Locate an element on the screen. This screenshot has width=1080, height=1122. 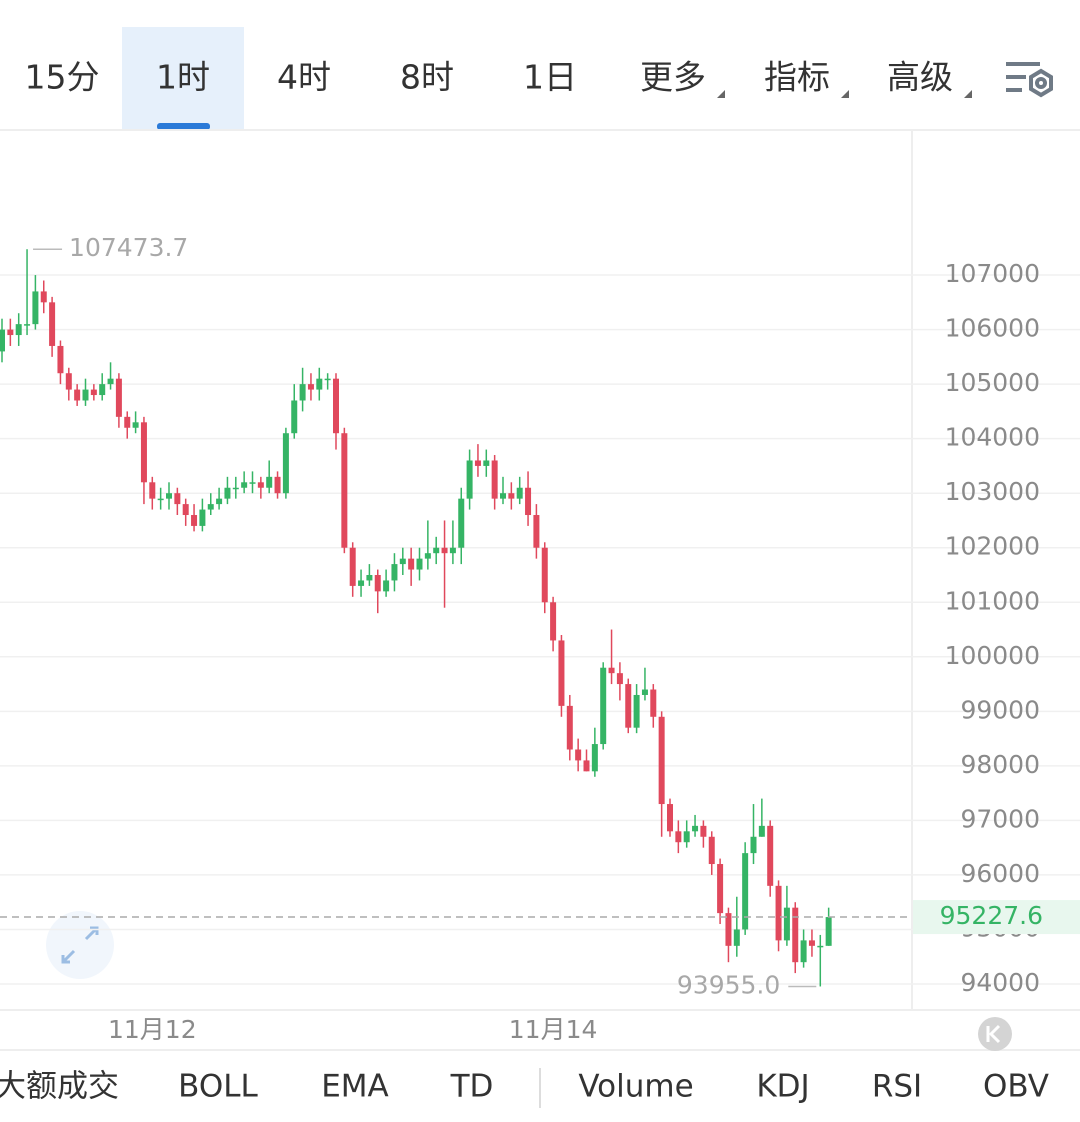
timeframe-tab: 更多 is located at coordinates (673, 77).